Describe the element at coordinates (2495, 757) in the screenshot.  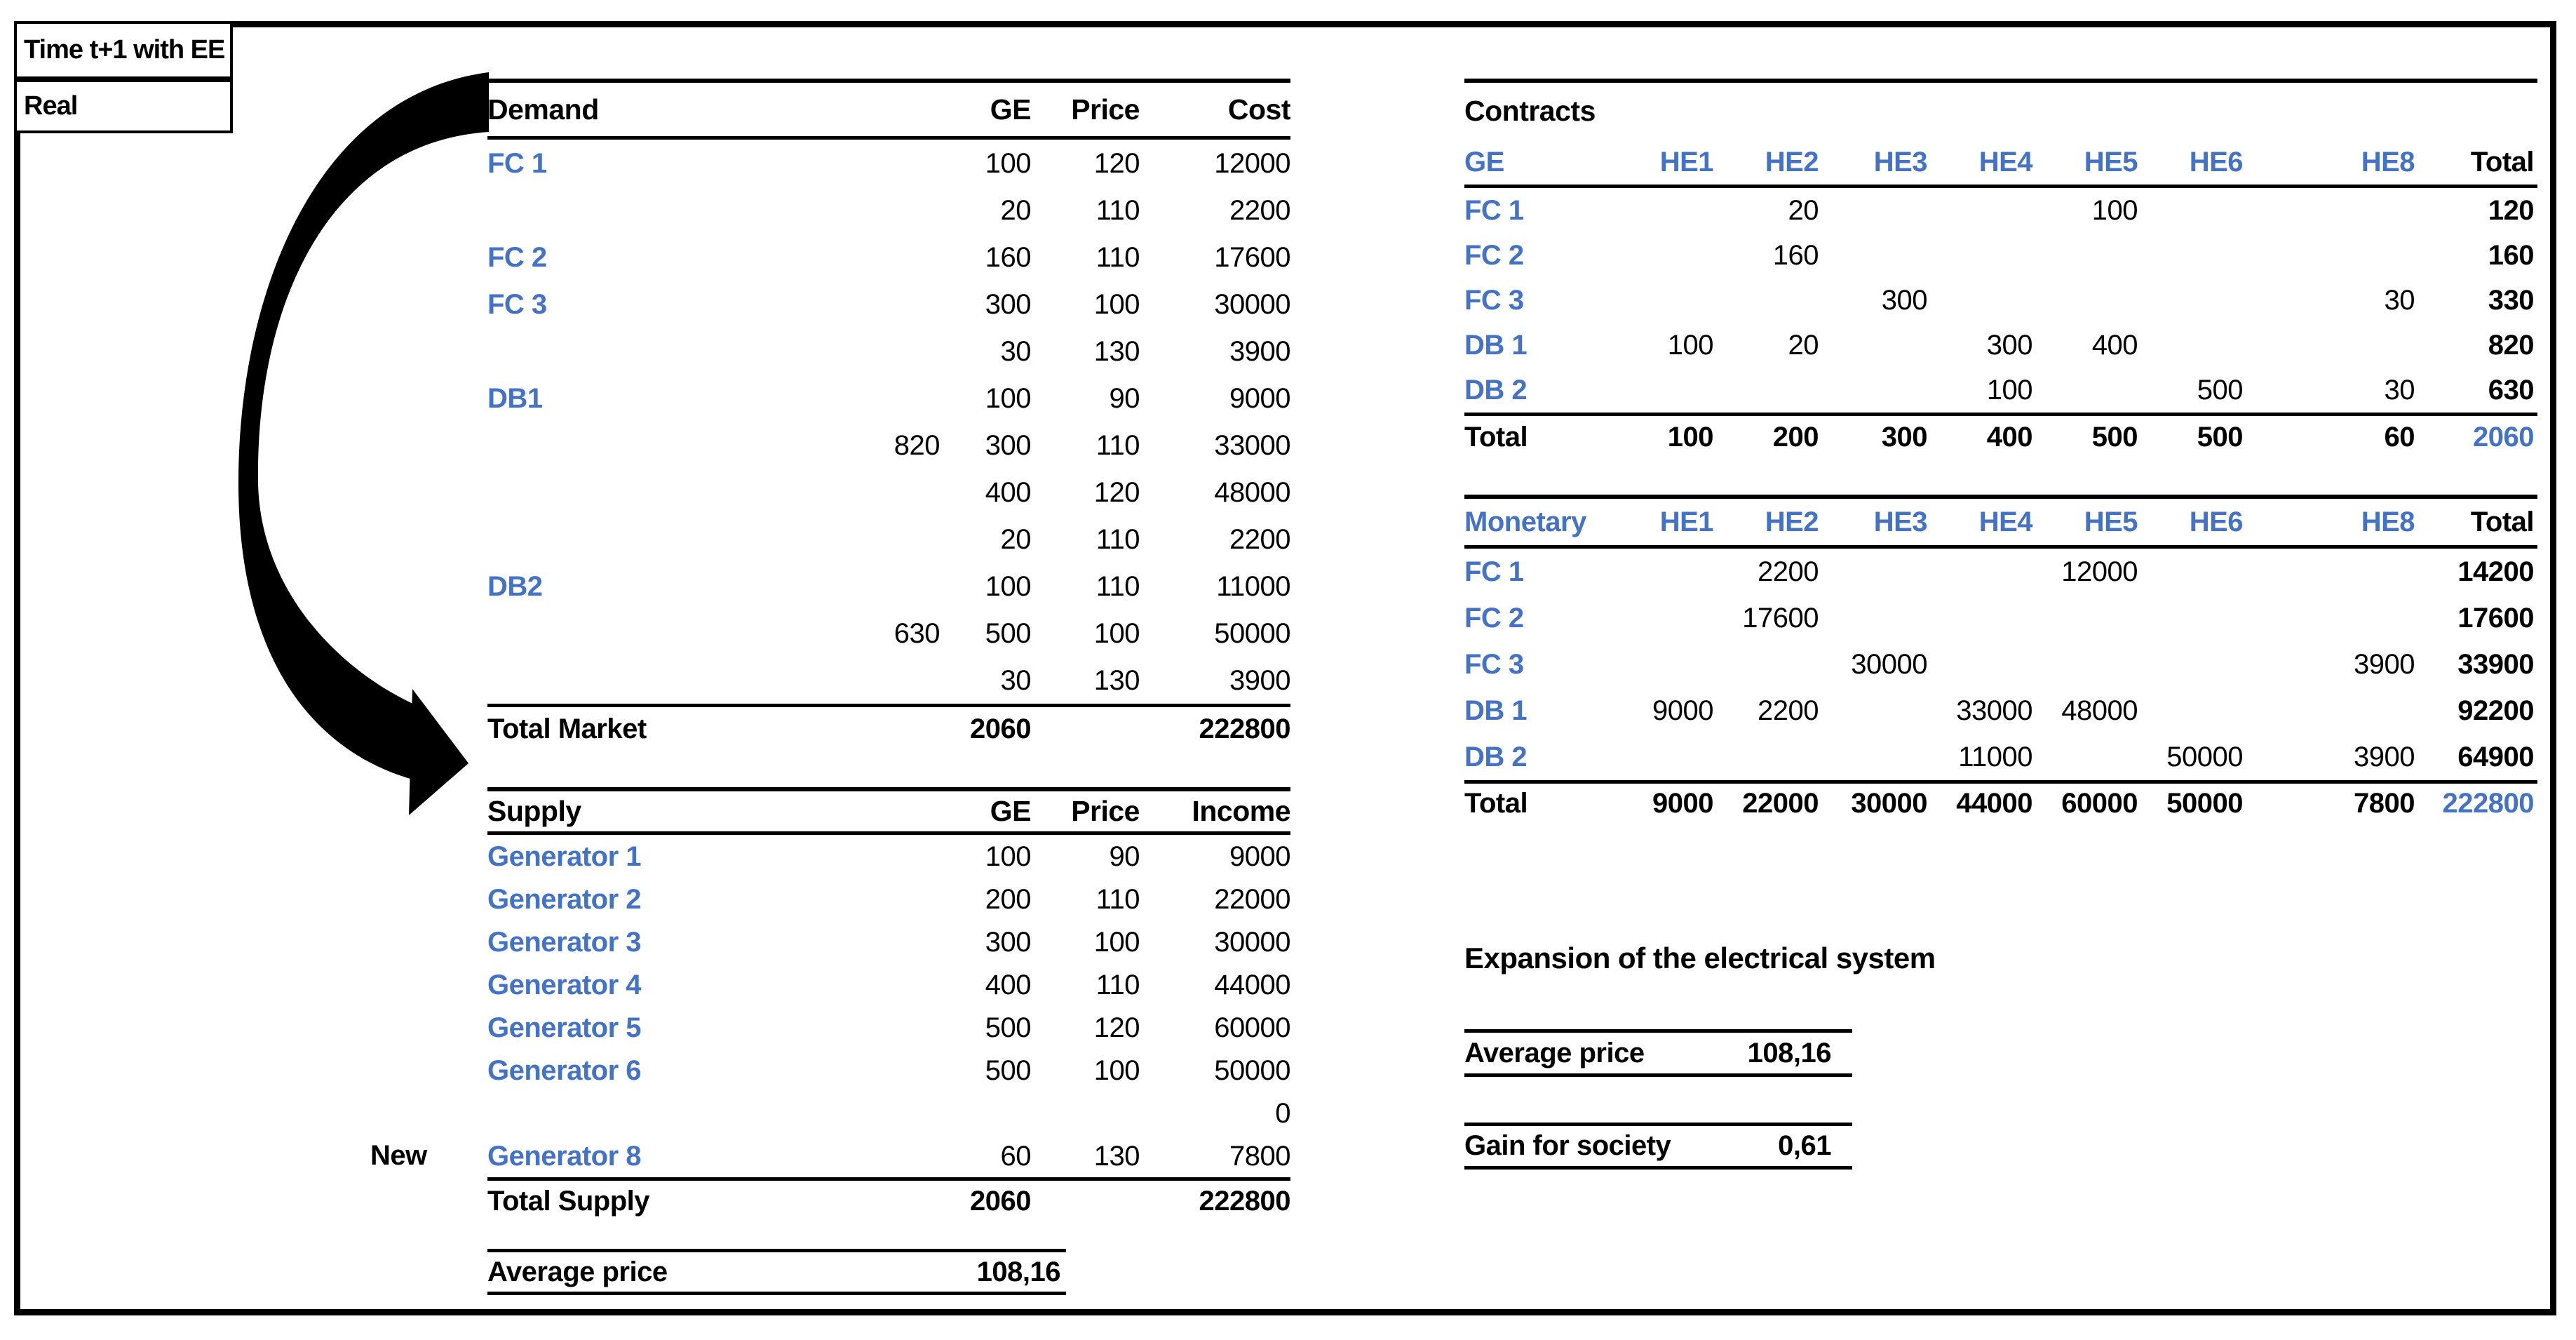
I see `row-total: 64900` at that location.